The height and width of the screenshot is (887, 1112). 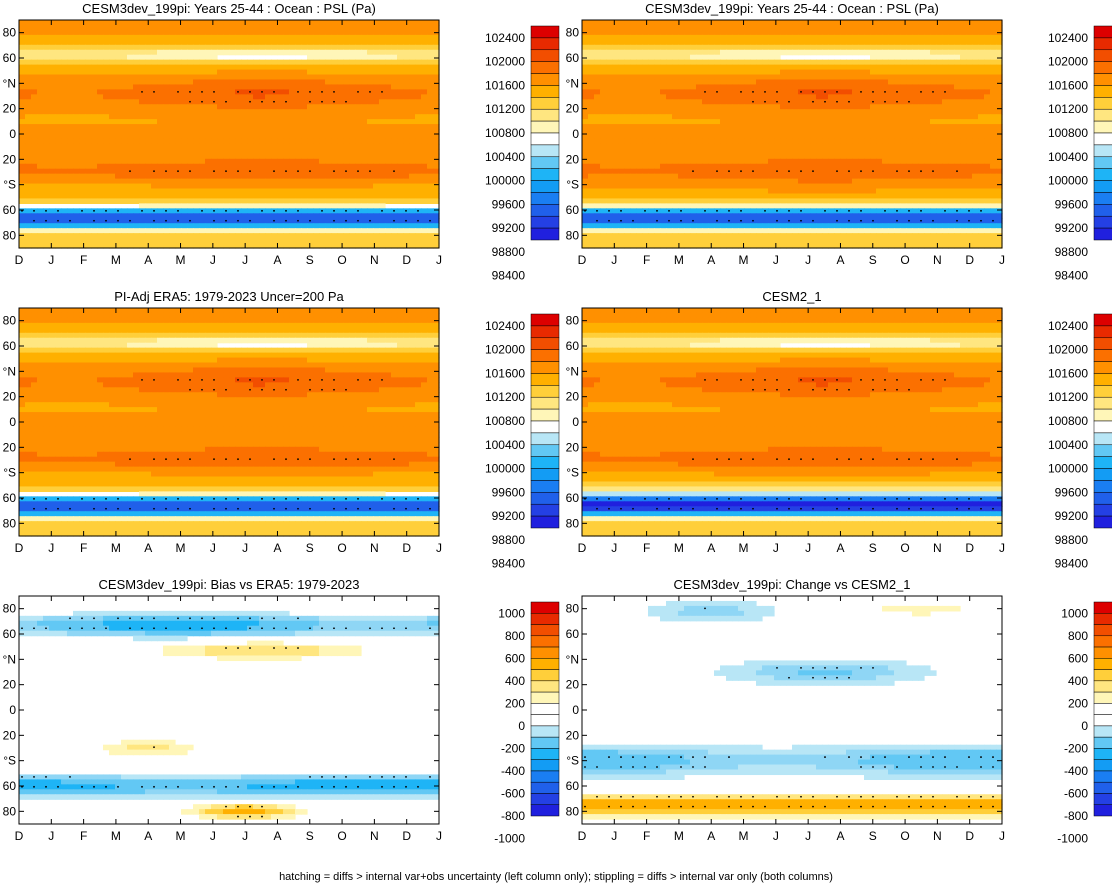 I want to click on x-tick-label: D, so click(x=406, y=260).